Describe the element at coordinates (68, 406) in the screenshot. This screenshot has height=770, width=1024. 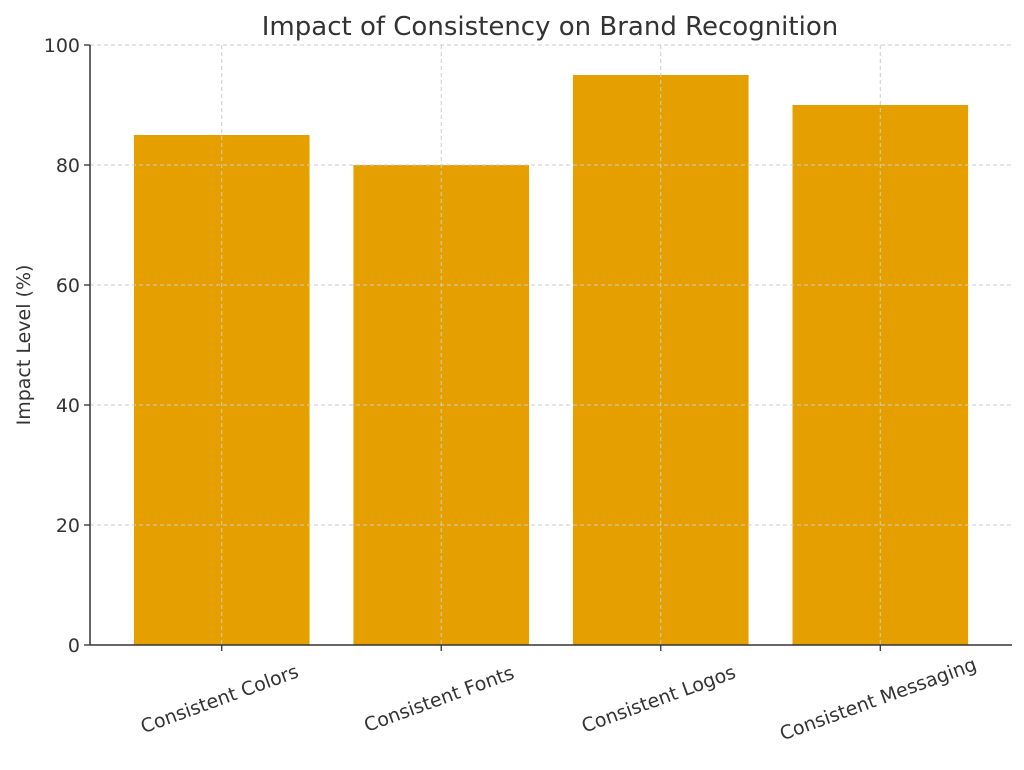
I see `y-tick-label: 40` at that location.